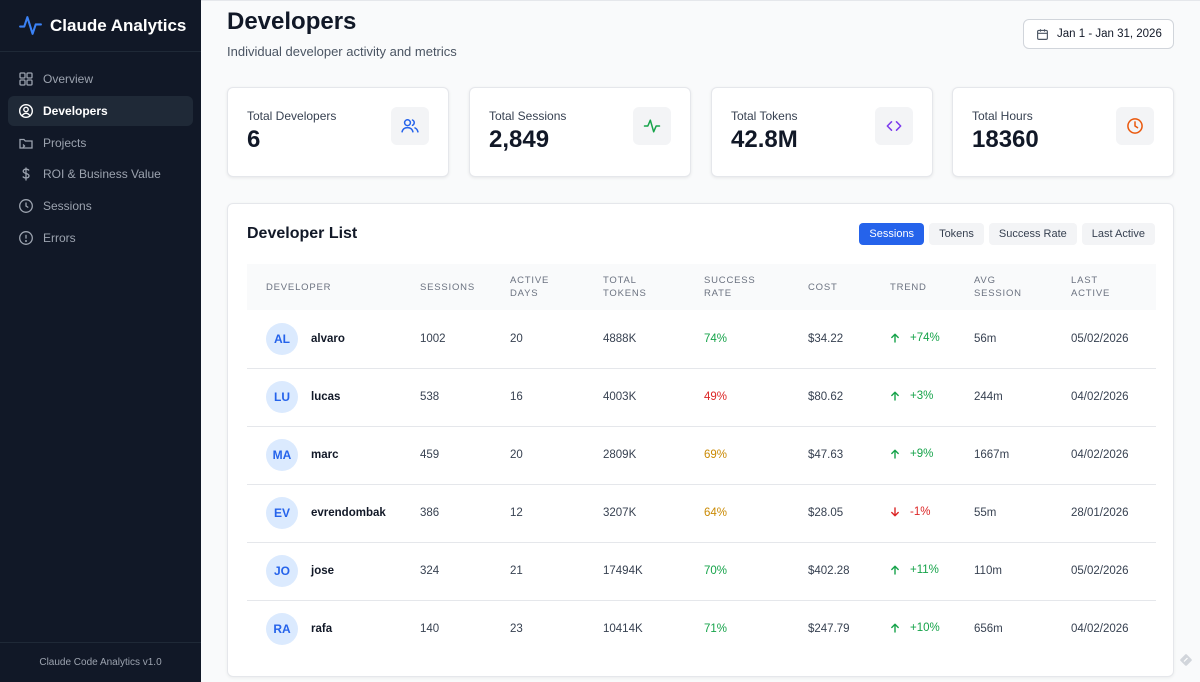  What do you see at coordinates (829, 571) in the screenshot?
I see `cost-cell: $402.28` at bounding box center [829, 571].